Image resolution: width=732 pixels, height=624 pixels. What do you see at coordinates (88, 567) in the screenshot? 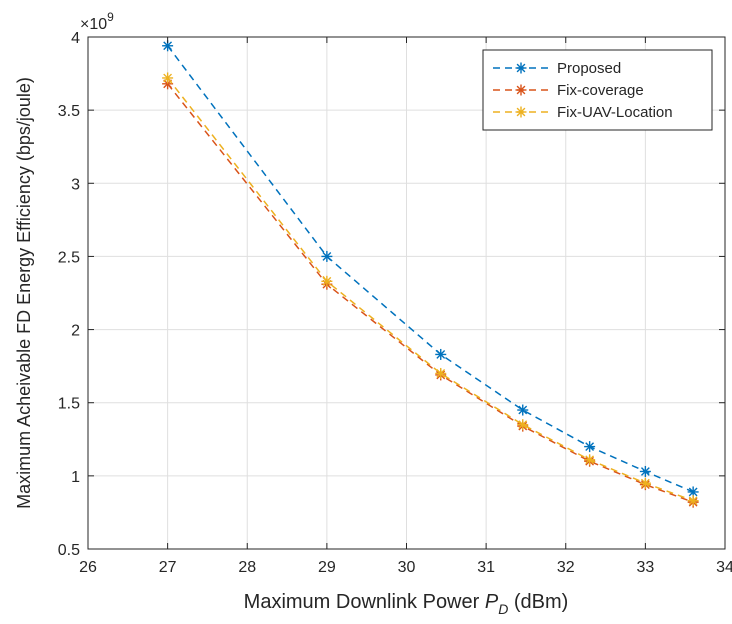
I see `x-tick-label: 26` at bounding box center [88, 567].